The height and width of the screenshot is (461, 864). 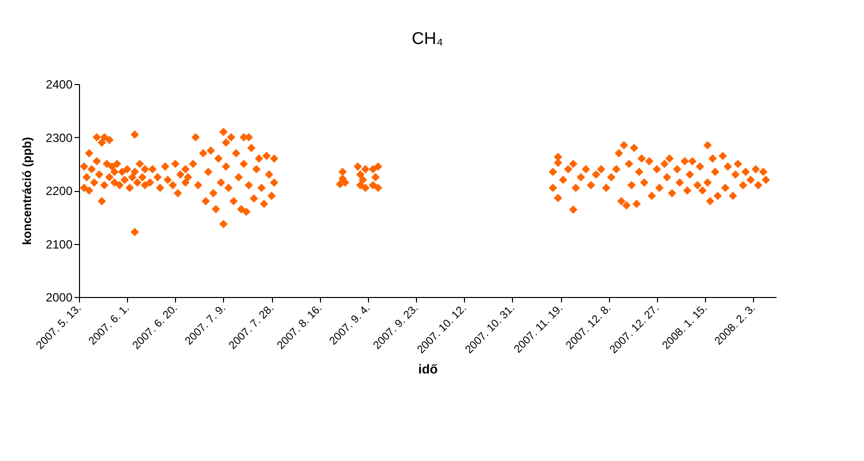 I want to click on x-axis-title: idő, so click(x=428, y=368).